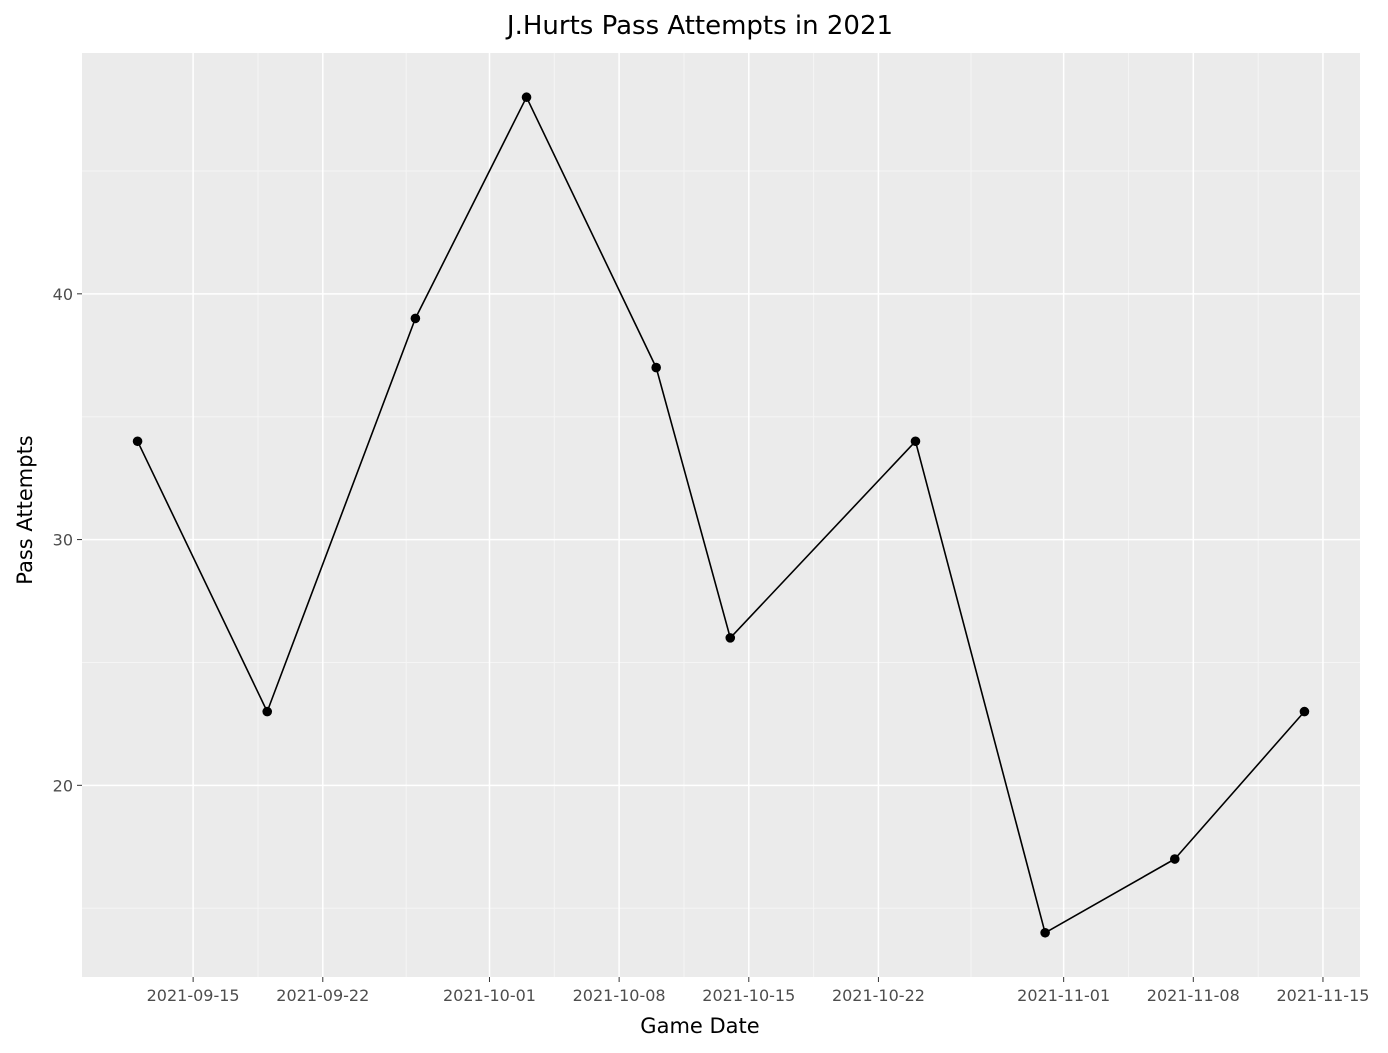 The width and height of the screenshot is (1388, 1053). What do you see at coordinates (193, 995) in the screenshot?
I see `x-tick-label-1: 2021-09-15` at bounding box center [193, 995].